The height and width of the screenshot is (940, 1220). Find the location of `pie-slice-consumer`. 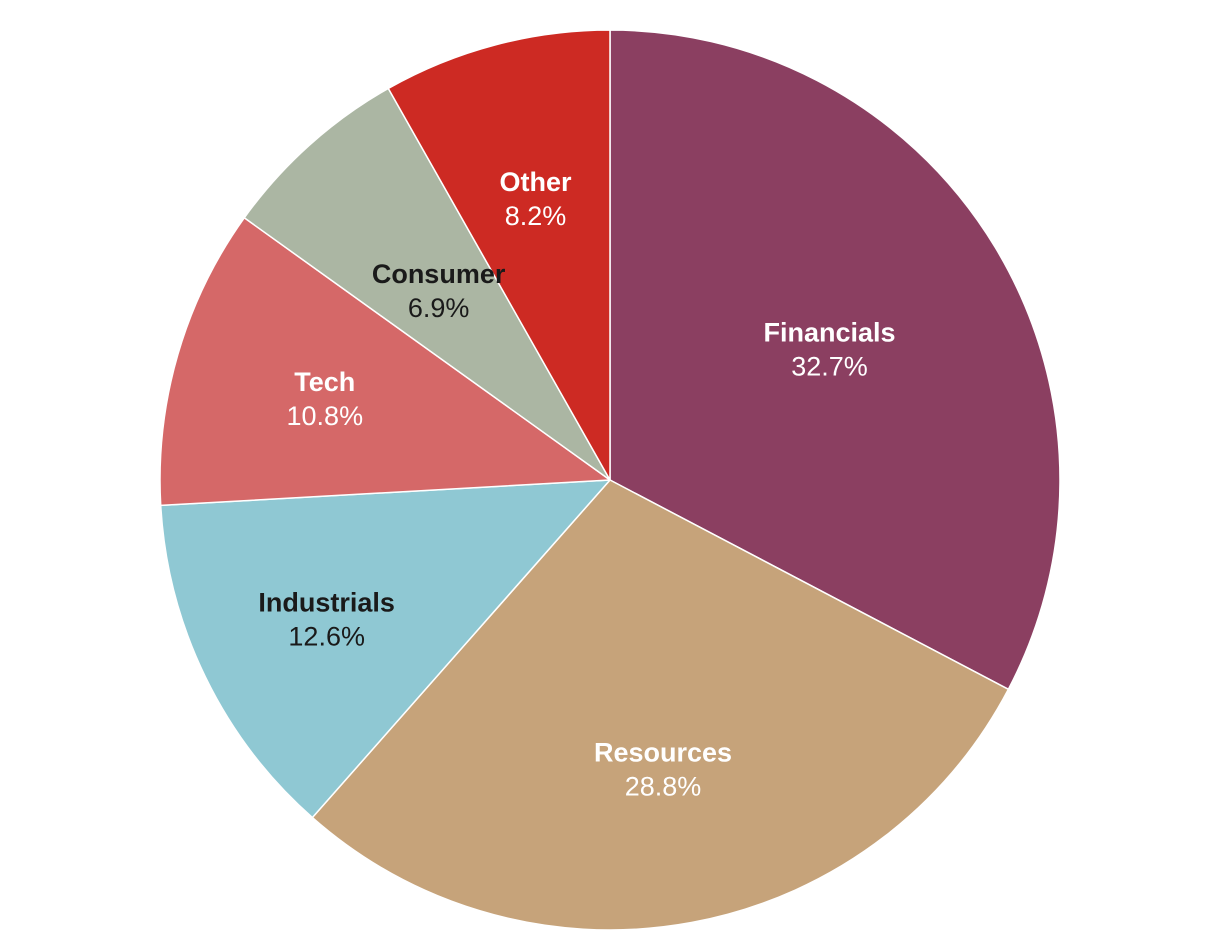

pie-slice-consumer is located at coordinates (427, 284).